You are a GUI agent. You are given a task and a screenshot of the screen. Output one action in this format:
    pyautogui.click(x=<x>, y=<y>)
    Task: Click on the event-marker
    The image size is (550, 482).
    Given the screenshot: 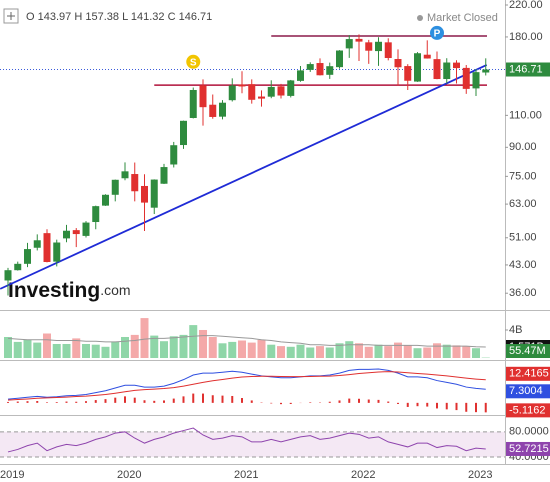 What is the action you would take?
    pyautogui.click(x=437, y=32)
    